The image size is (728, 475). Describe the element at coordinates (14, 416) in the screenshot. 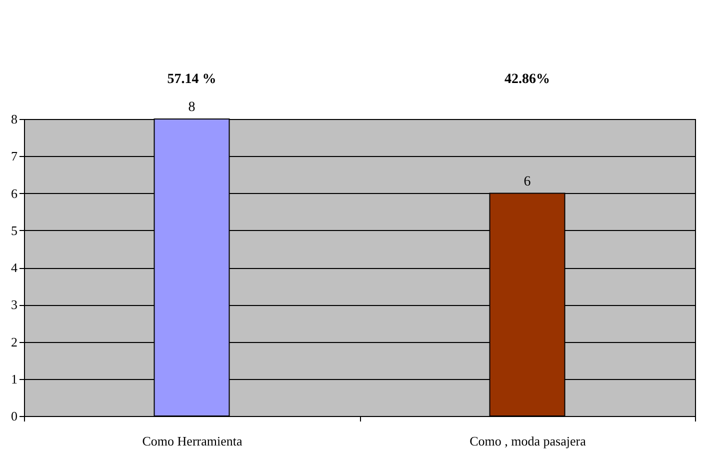

I see `y-tick-label: 0` at that location.